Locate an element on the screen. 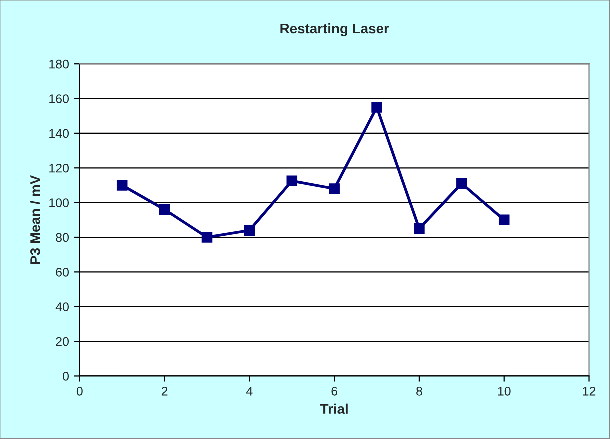 Image resolution: width=610 pixels, height=439 pixels. x-axis-title: Trial is located at coordinates (334, 409).